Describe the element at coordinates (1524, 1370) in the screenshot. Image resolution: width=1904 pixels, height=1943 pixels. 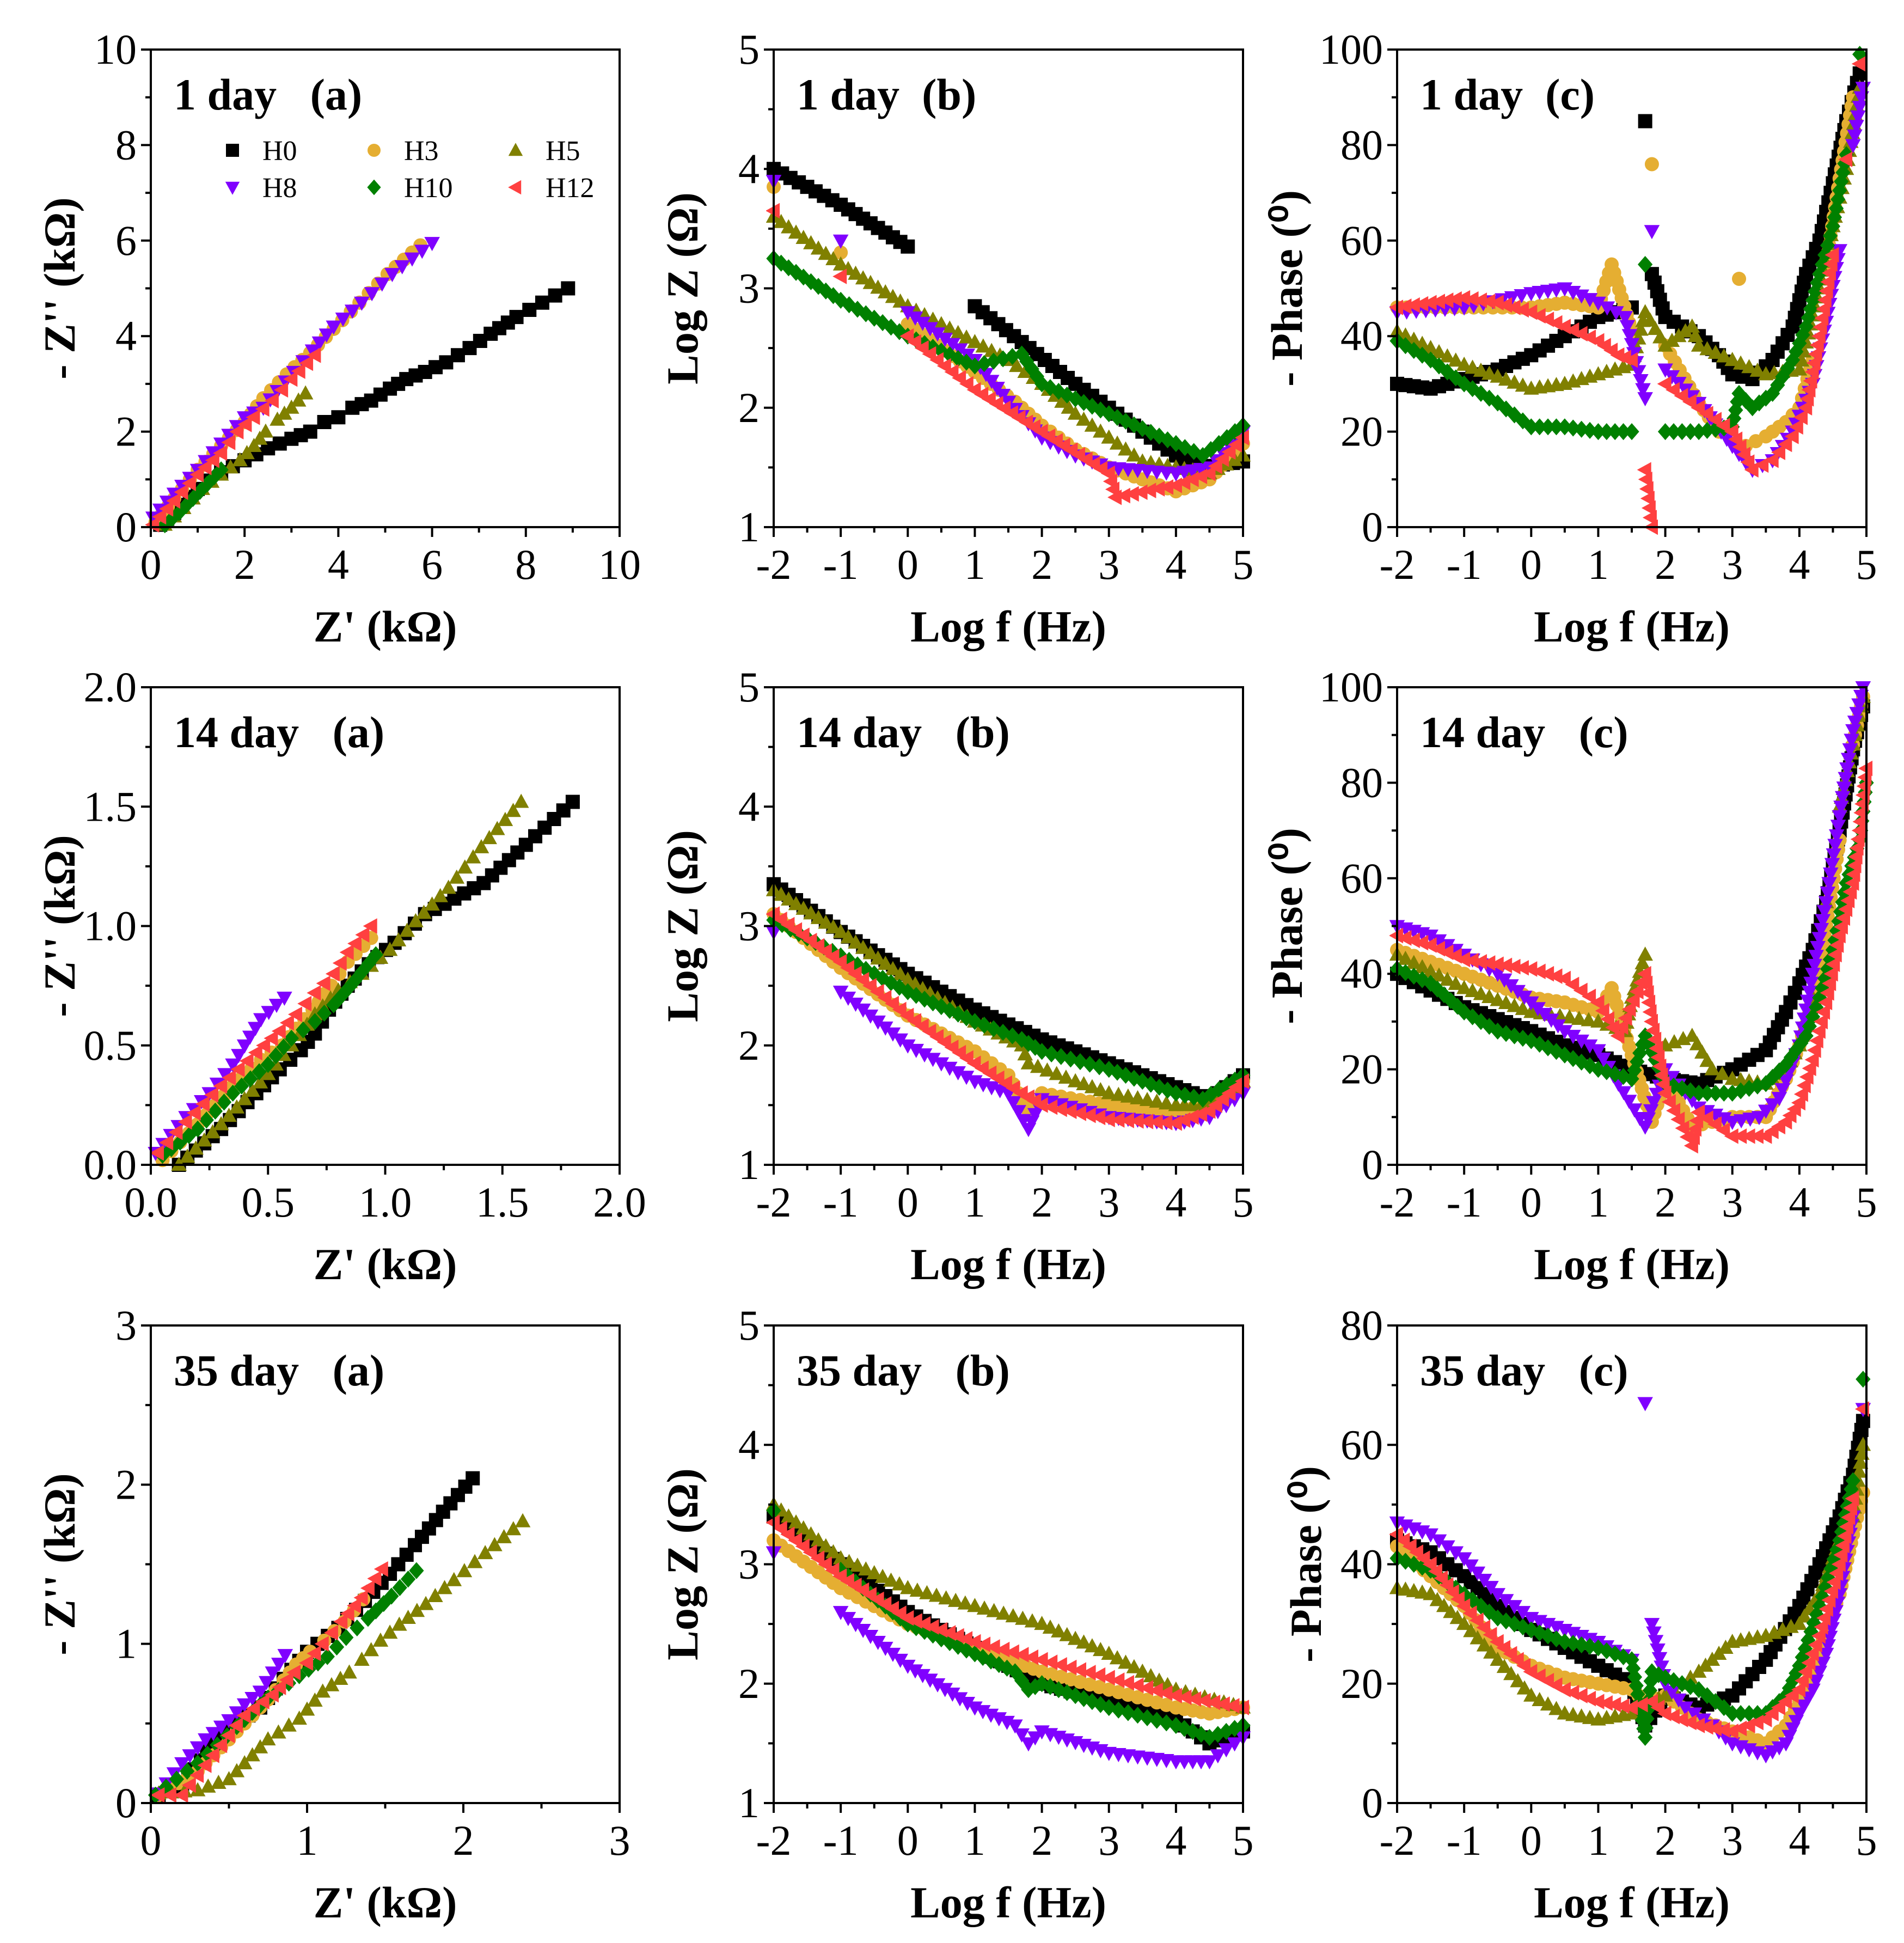
I see `panel-label: 35 day (c)` at that location.